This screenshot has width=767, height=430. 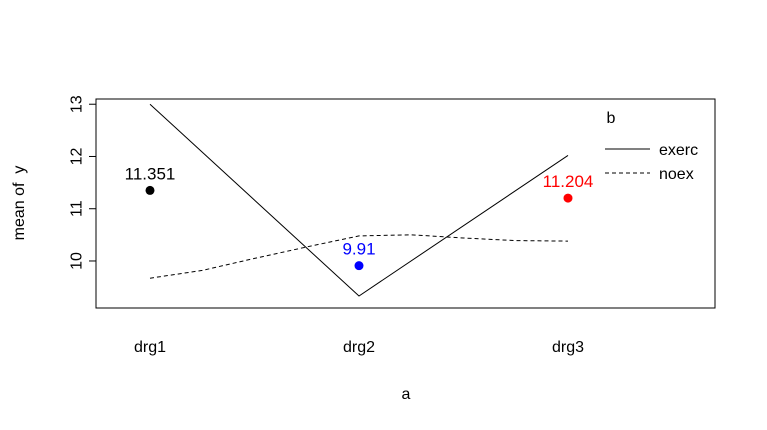 What do you see at coordinates (651, 146) in the screenshot?
I see `legend: b exerc noex` at bounding box center [651, 146].